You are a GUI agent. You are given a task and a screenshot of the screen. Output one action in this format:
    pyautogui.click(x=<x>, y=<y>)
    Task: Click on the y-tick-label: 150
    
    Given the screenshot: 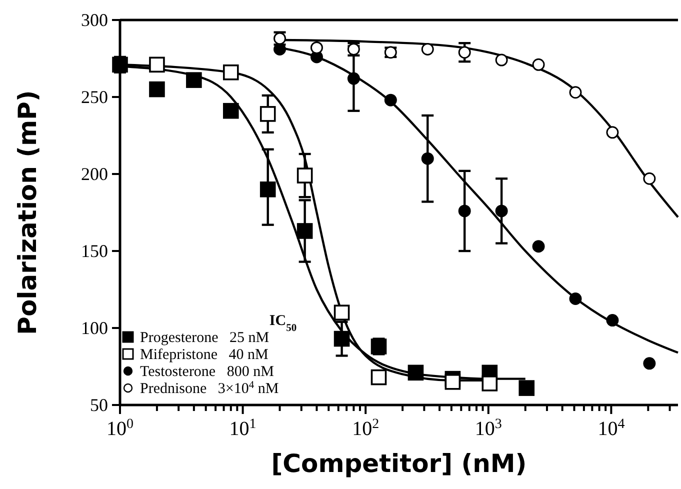 What is the action you would take?
    pyautogui.click(x=94, y=251)
    